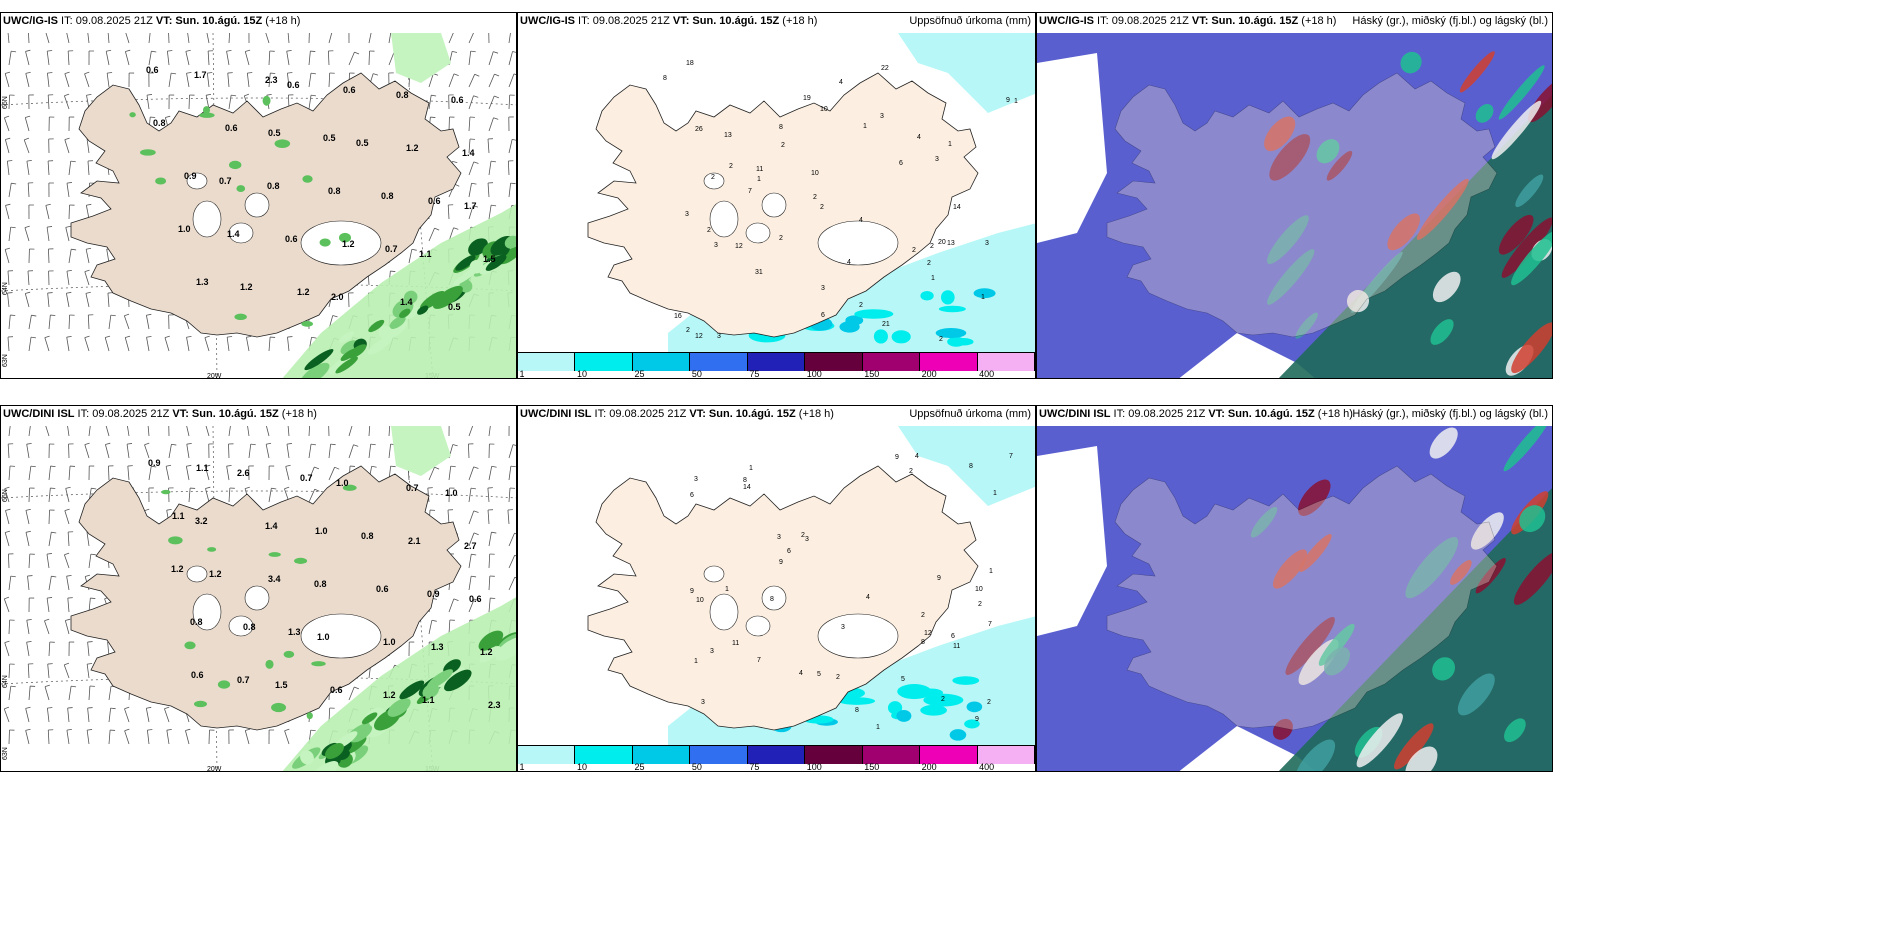 The width and height of the screenshot is (1900, 950). What do you see at coordinates (661, 755) in the screenshot?
I see `colorbar-cell` at bounding box center [661, 755].